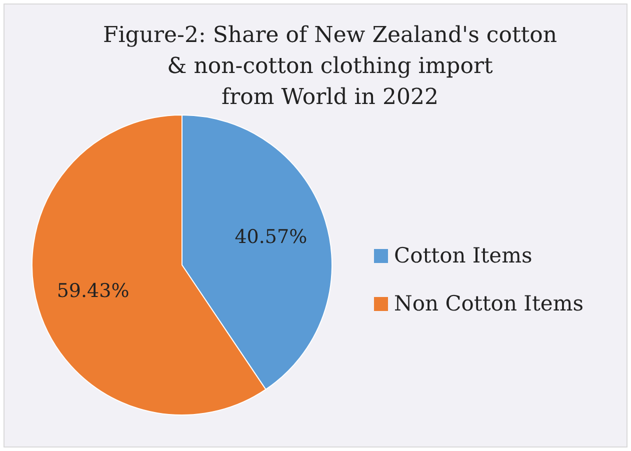 This screenshot has height=451, width=631. What do you see at coordinates (271, 237) in the screenshot?
I see `data-label: 40.57%` at bounding box center [271, 237].